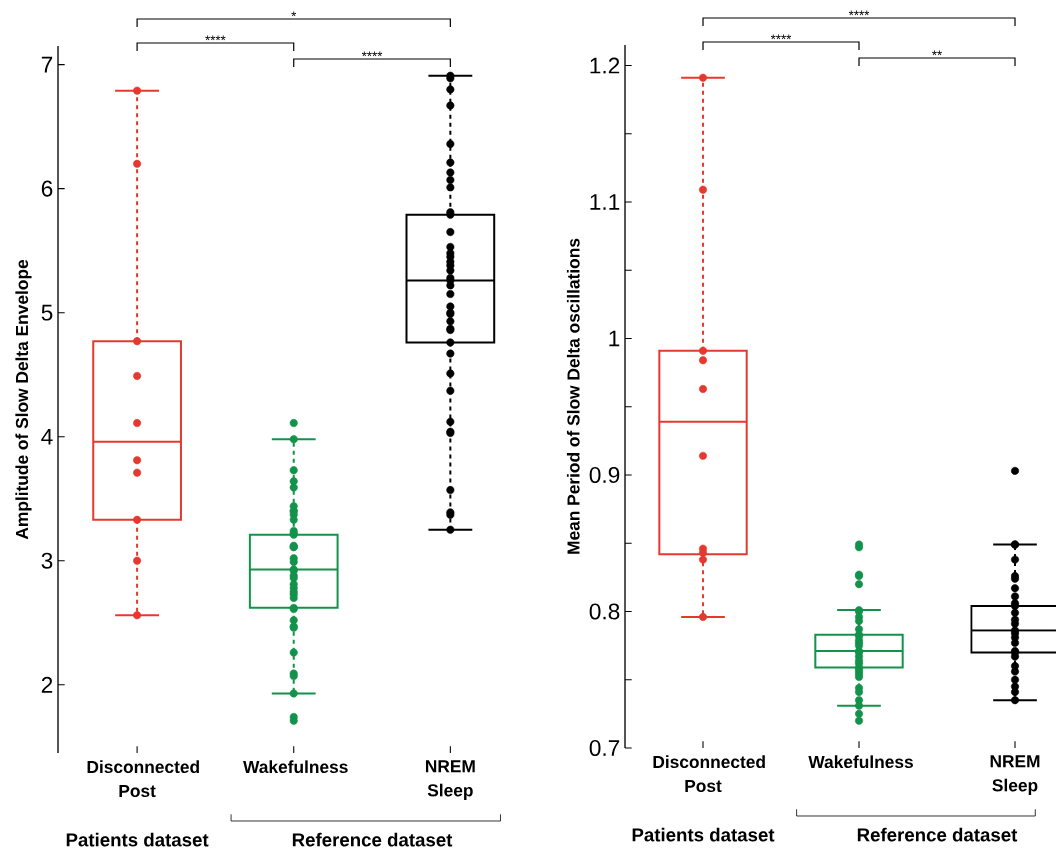 The height and width of the screenshot is (855, 1056). What do you see at coordinates (604, 611) in the screenshot?
I see `y-tick-label: 0.8` at bounding box center [604, 611].